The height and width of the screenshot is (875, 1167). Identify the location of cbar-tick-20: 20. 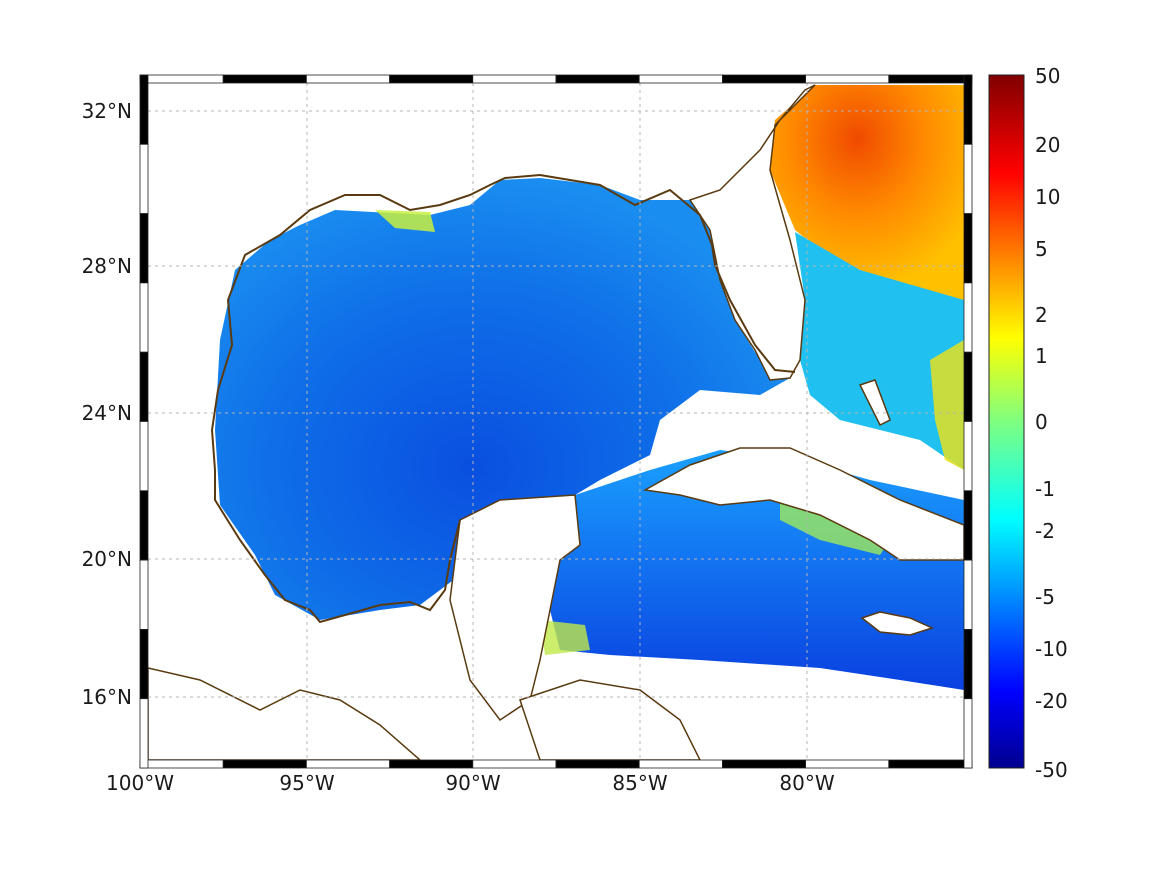
(1047, 145).